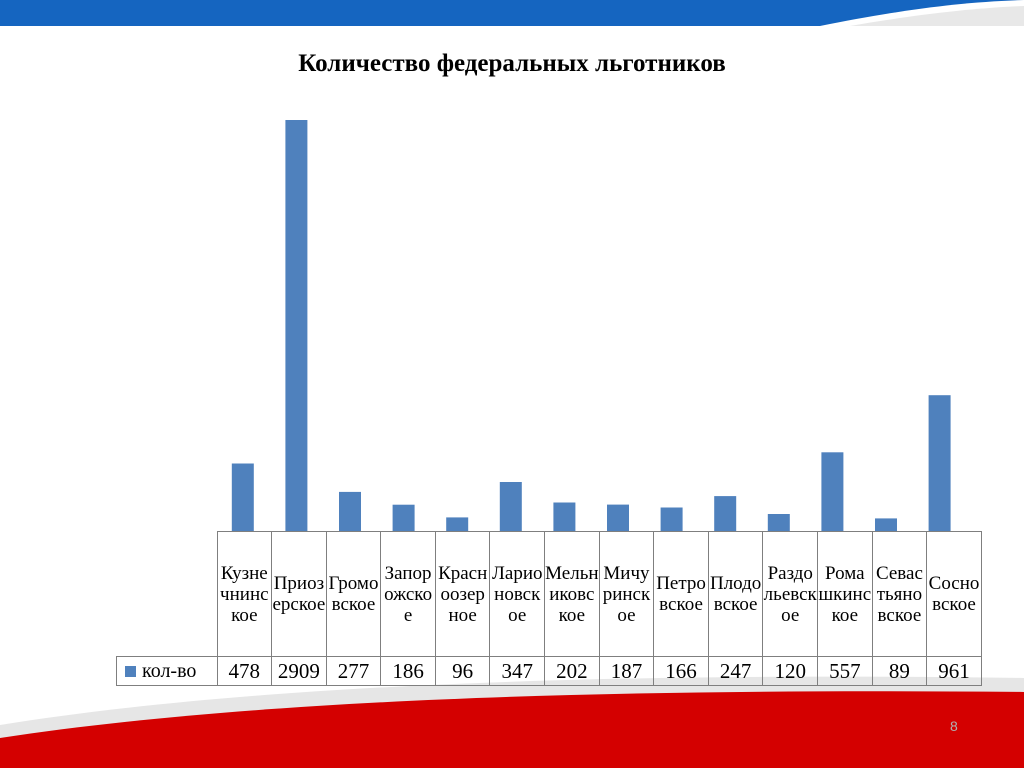  What do you see at coordinates (167, 594) in the screenshot?
I see `table-corner` at bounding box center [167, 594].